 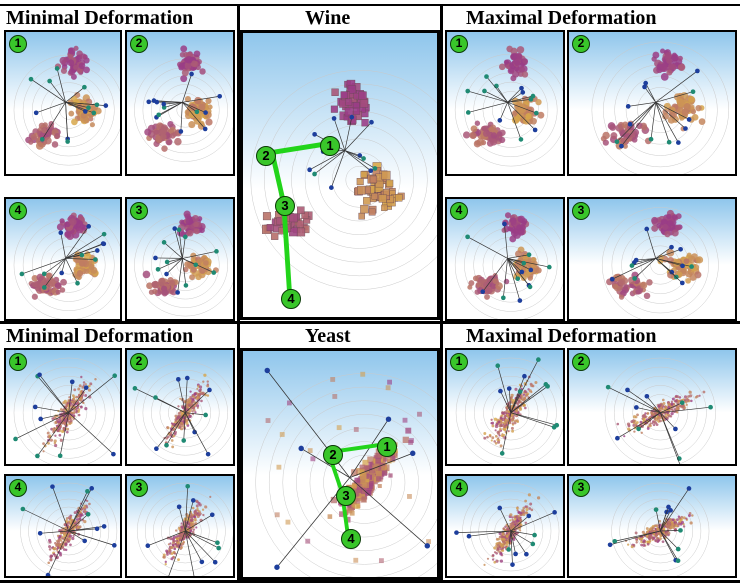 I want to click on wine-path-marker-4: 4, so click(x=291, y=299).